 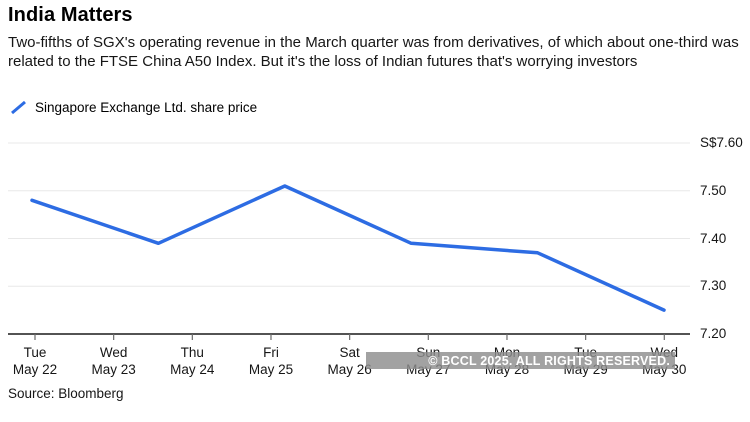 I want to click on watermark-bar: © BCCL 2025. ALL RIGHTS RESERVED., so click(x=520, y=360).